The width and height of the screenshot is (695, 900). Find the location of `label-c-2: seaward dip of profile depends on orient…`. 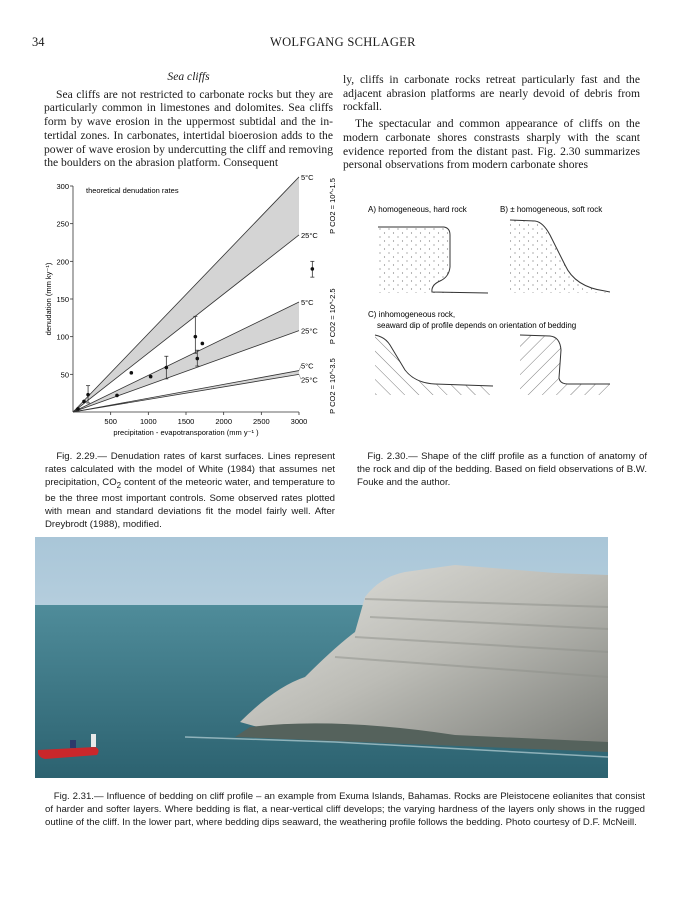

label-c-2: seaward dip of profile depends on orient… is located at coordinates (476, 325).